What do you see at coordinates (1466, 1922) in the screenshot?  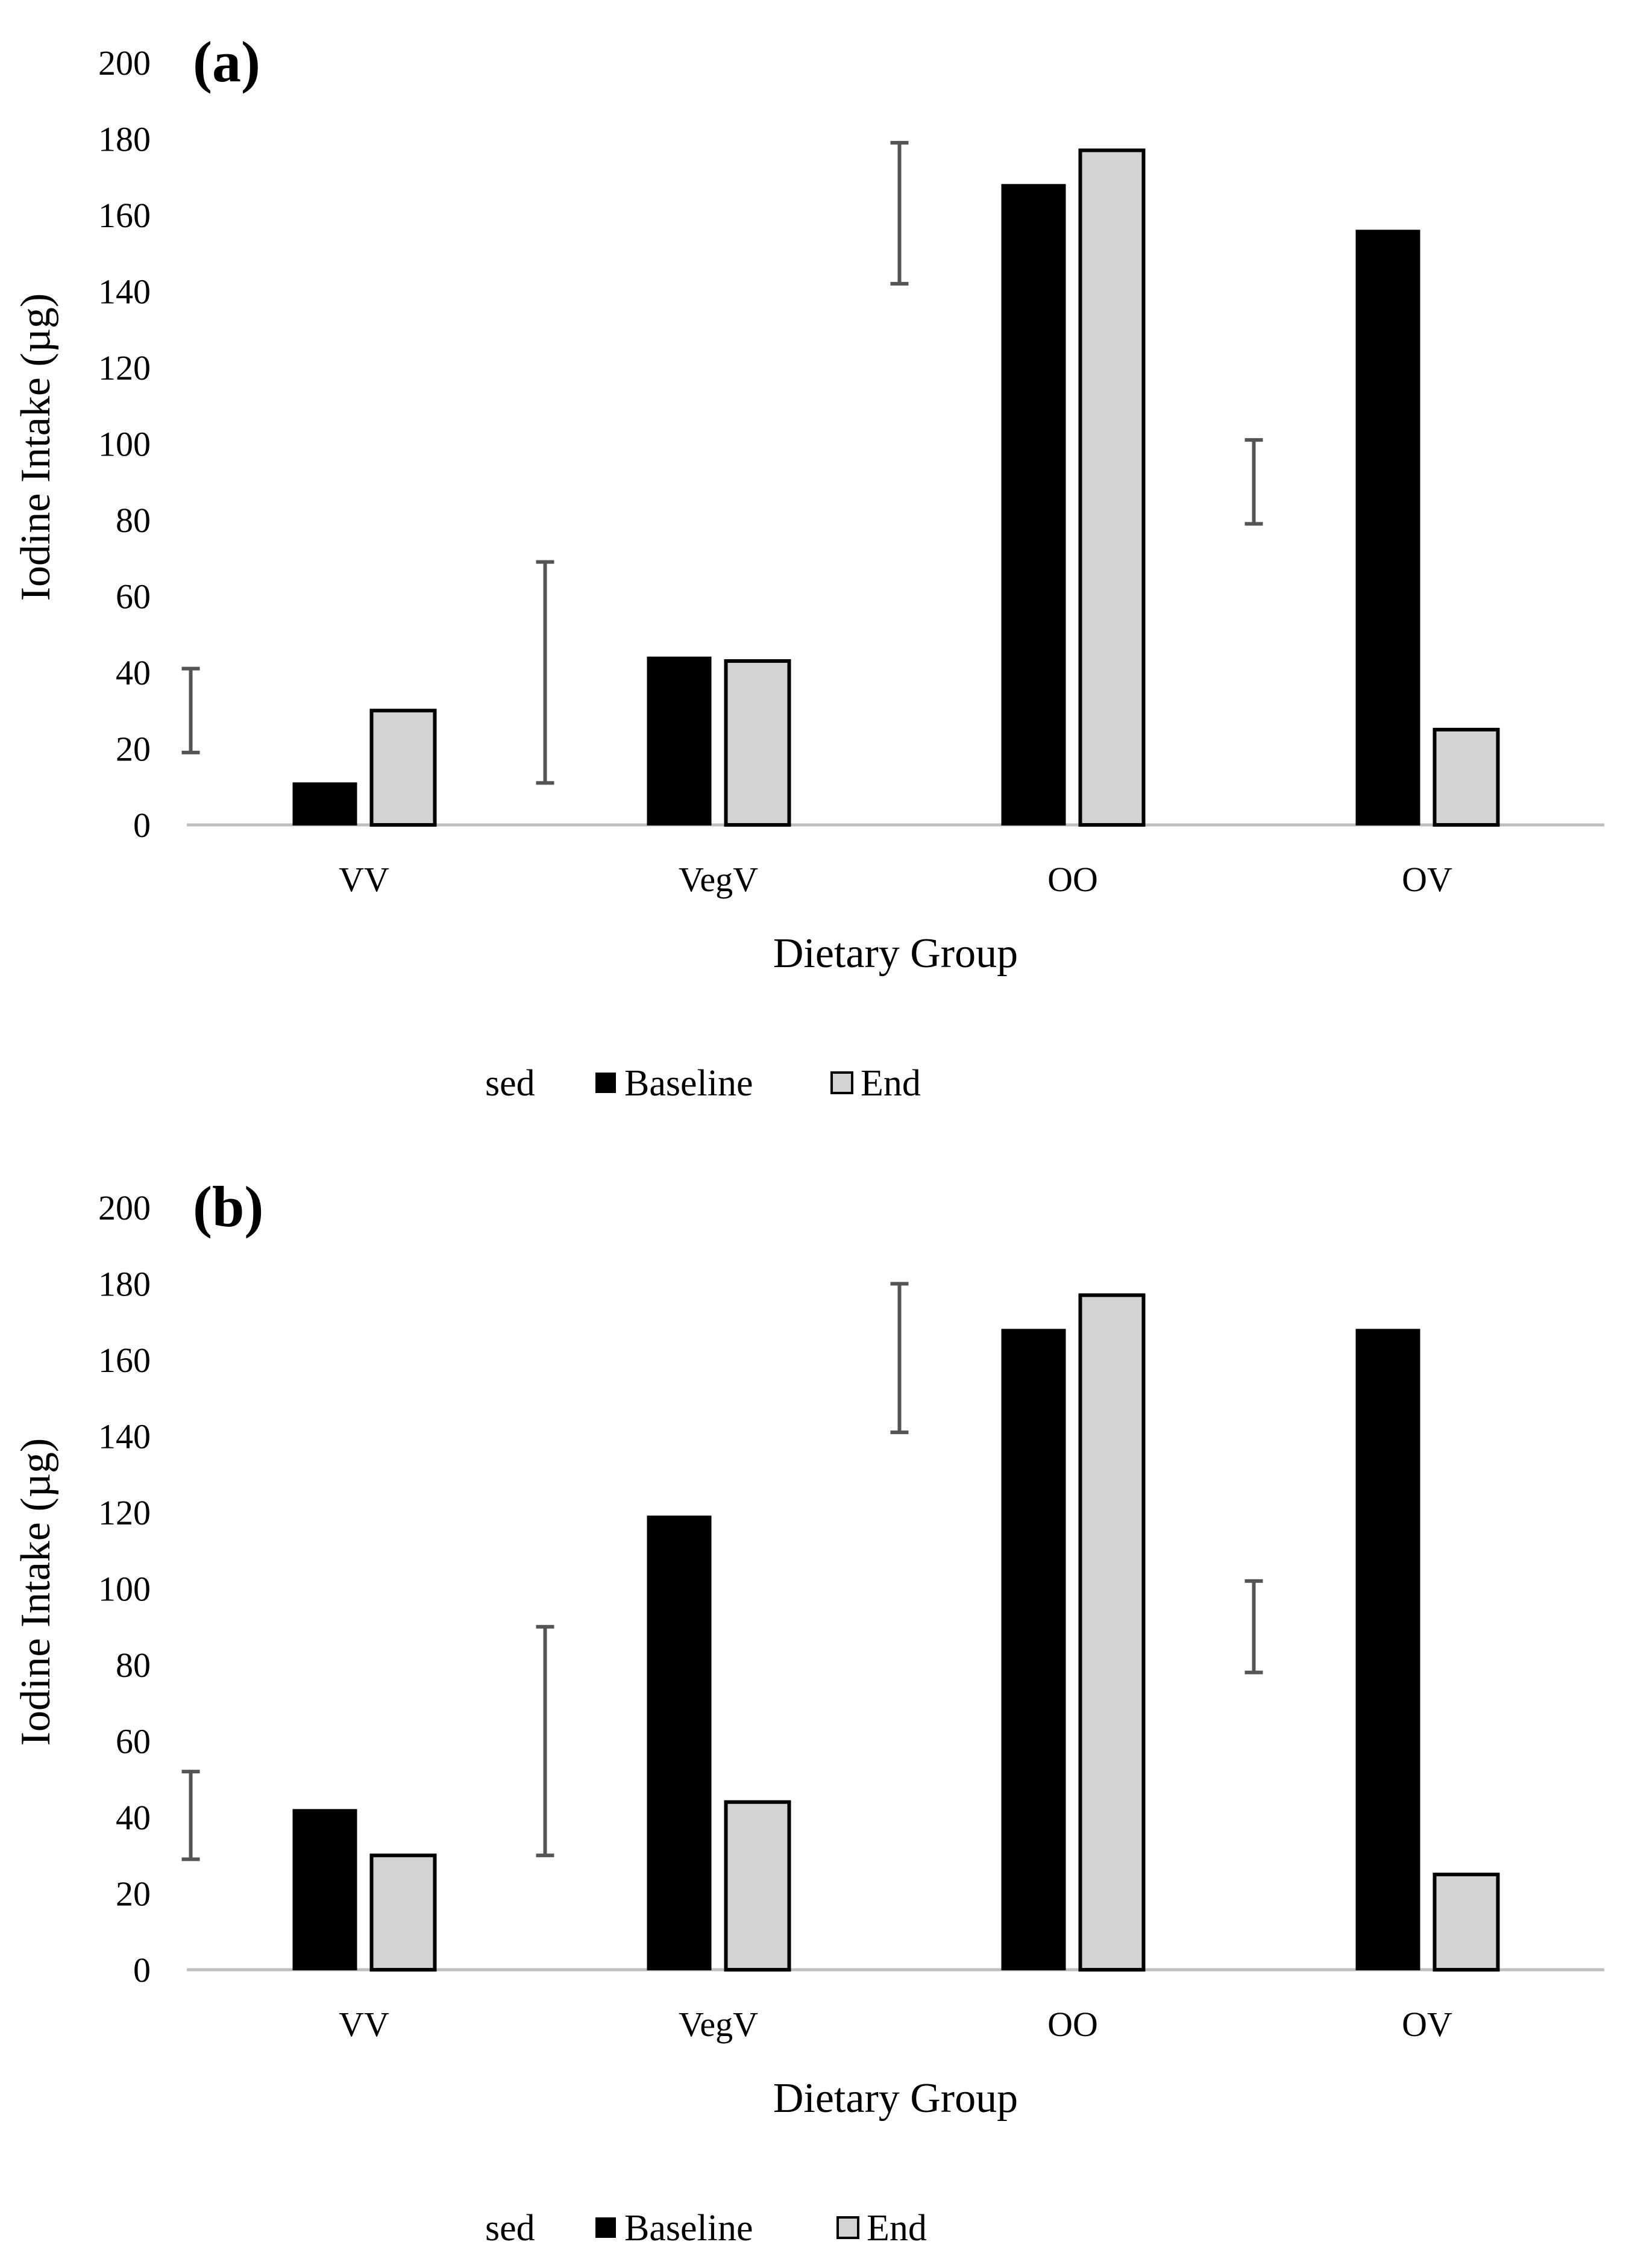 I see `panel-b-end-bar-ov` at bounding box center [1466, 1922].